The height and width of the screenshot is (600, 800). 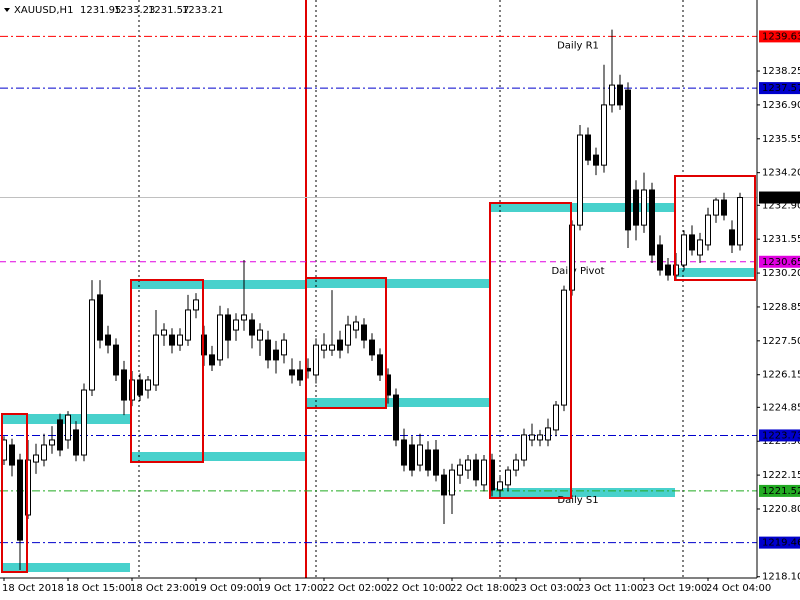 What do you see at coordinates (577, 500) in the screenshot?
I see `level-label: Daily S1` at bounding box center [577, 500].